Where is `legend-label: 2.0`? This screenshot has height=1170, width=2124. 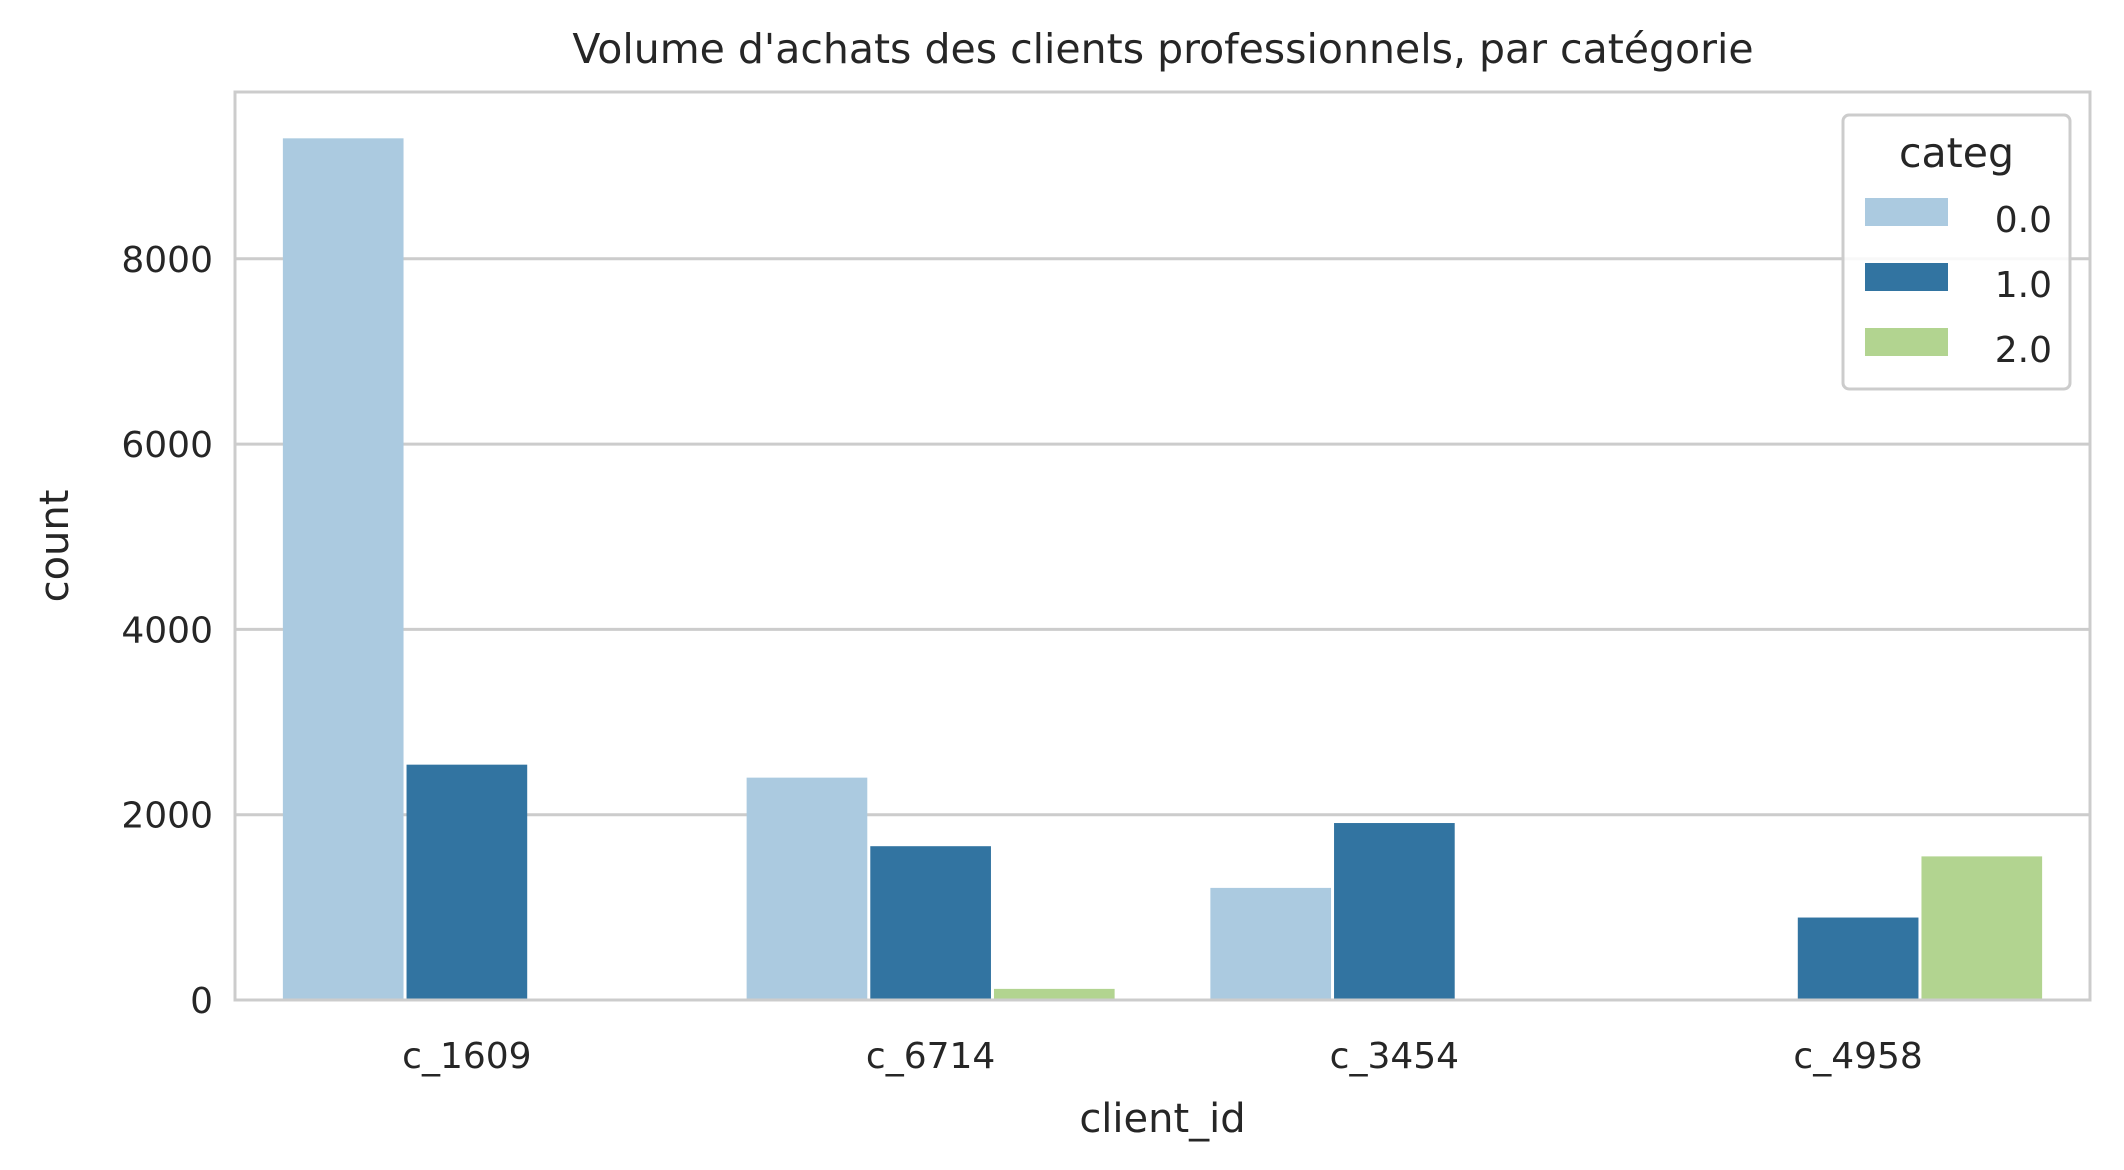 legend-label: 2.0 is located at coordinates (2023, 350).